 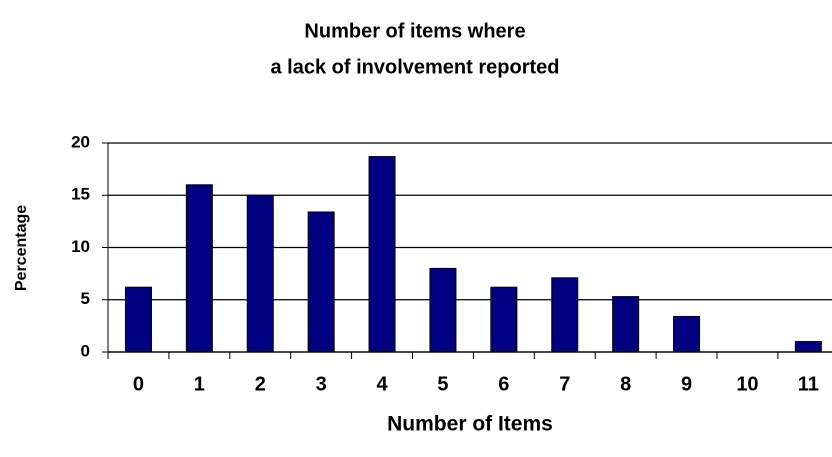 I want to click on x-tick-label: 11, so click(x=808, y=384).